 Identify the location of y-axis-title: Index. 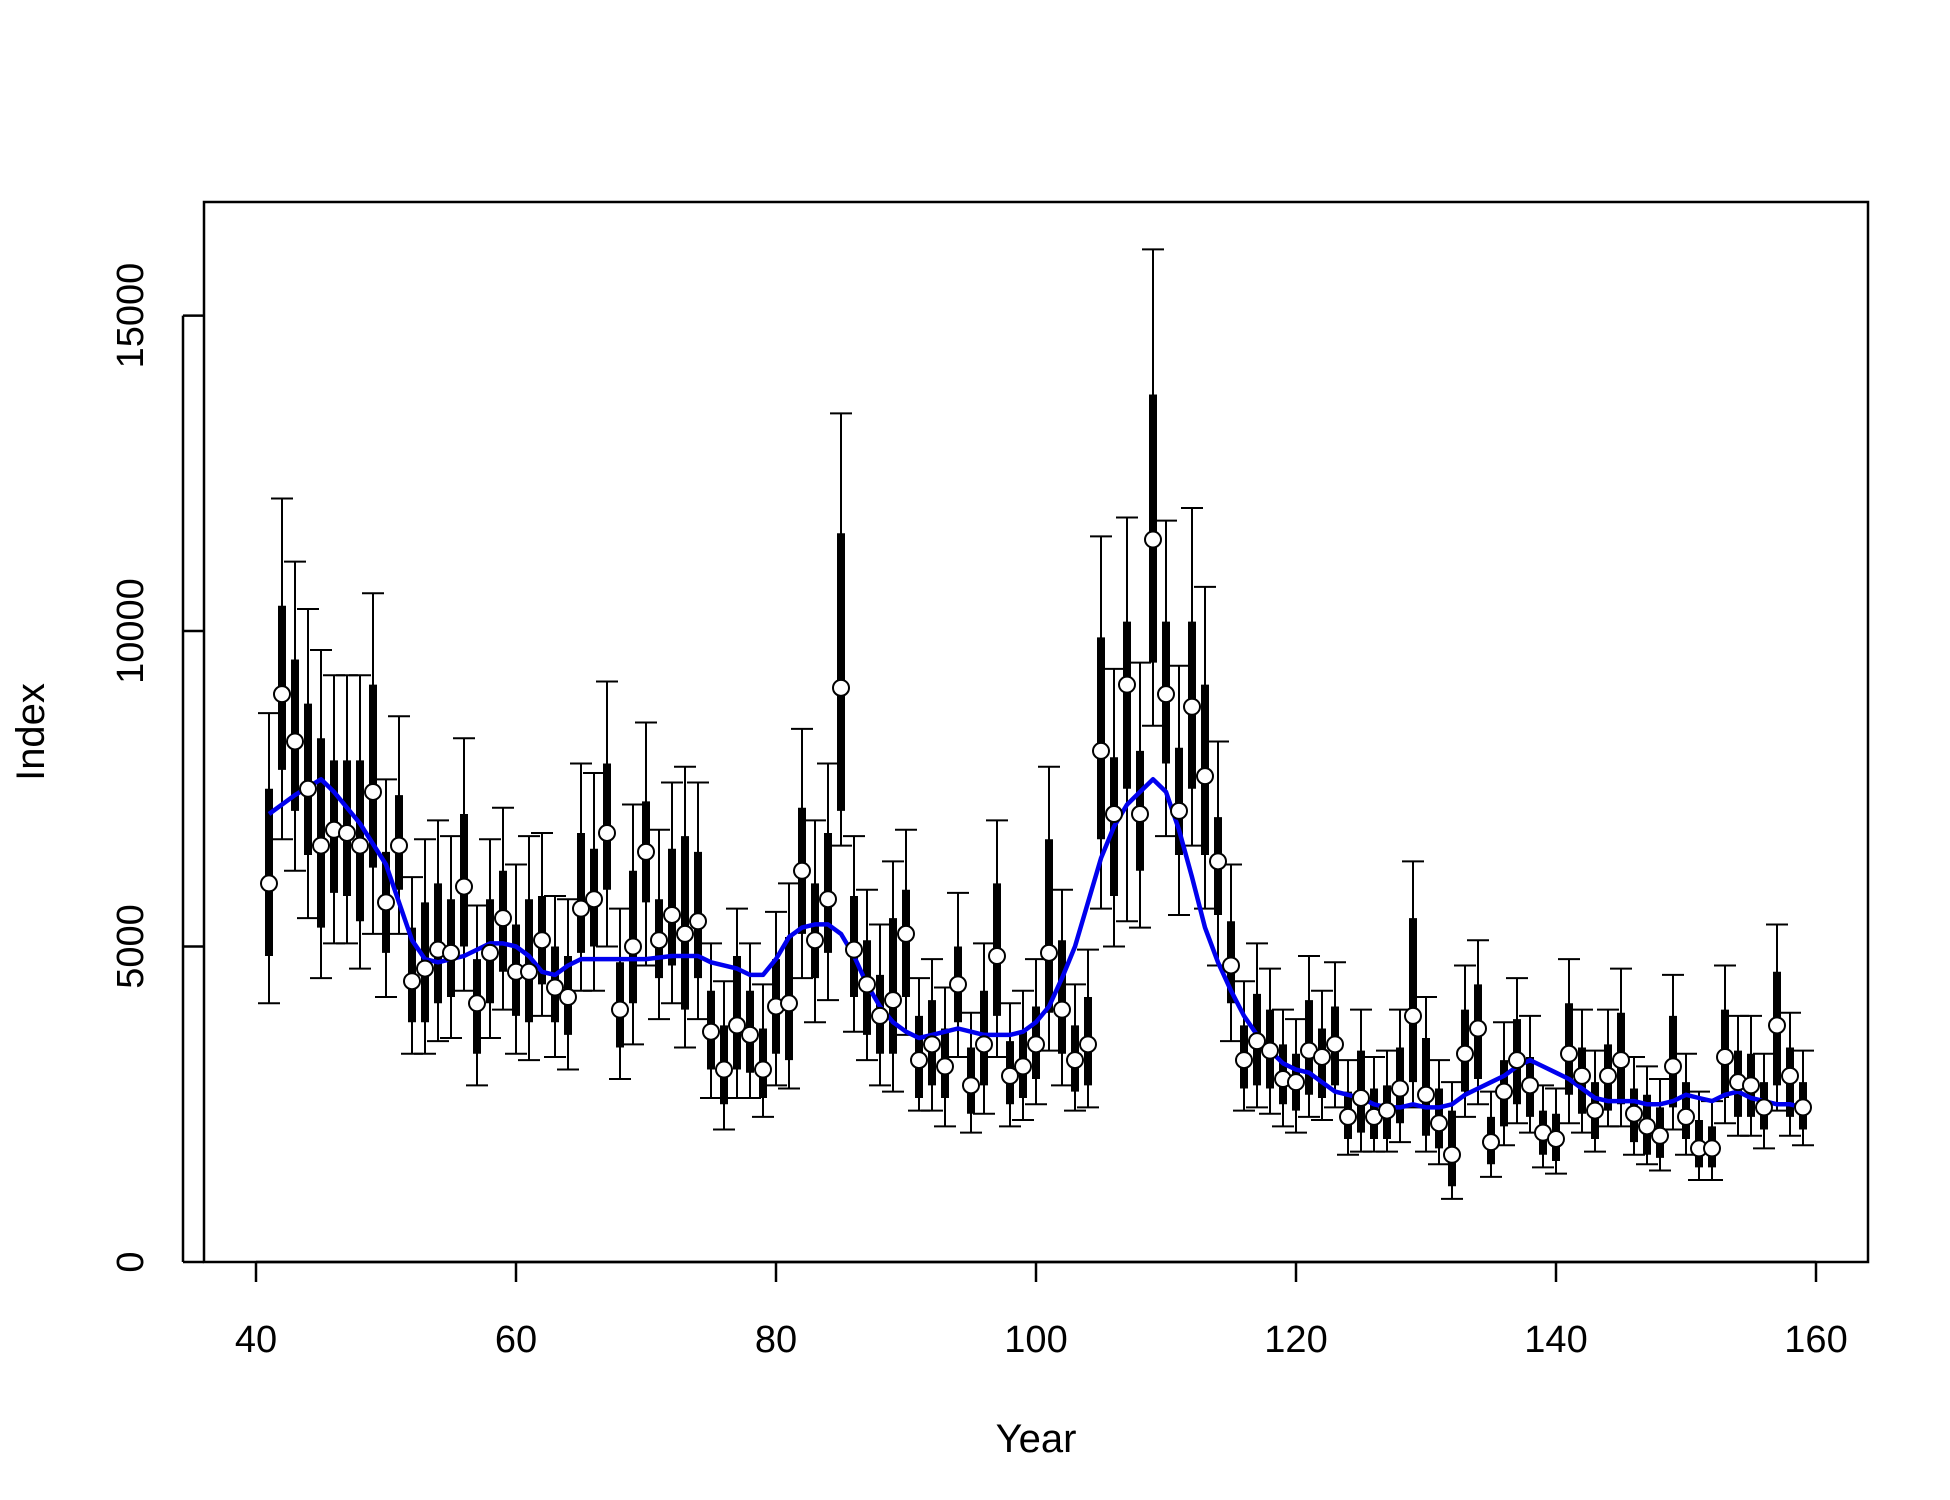
(31, 732).